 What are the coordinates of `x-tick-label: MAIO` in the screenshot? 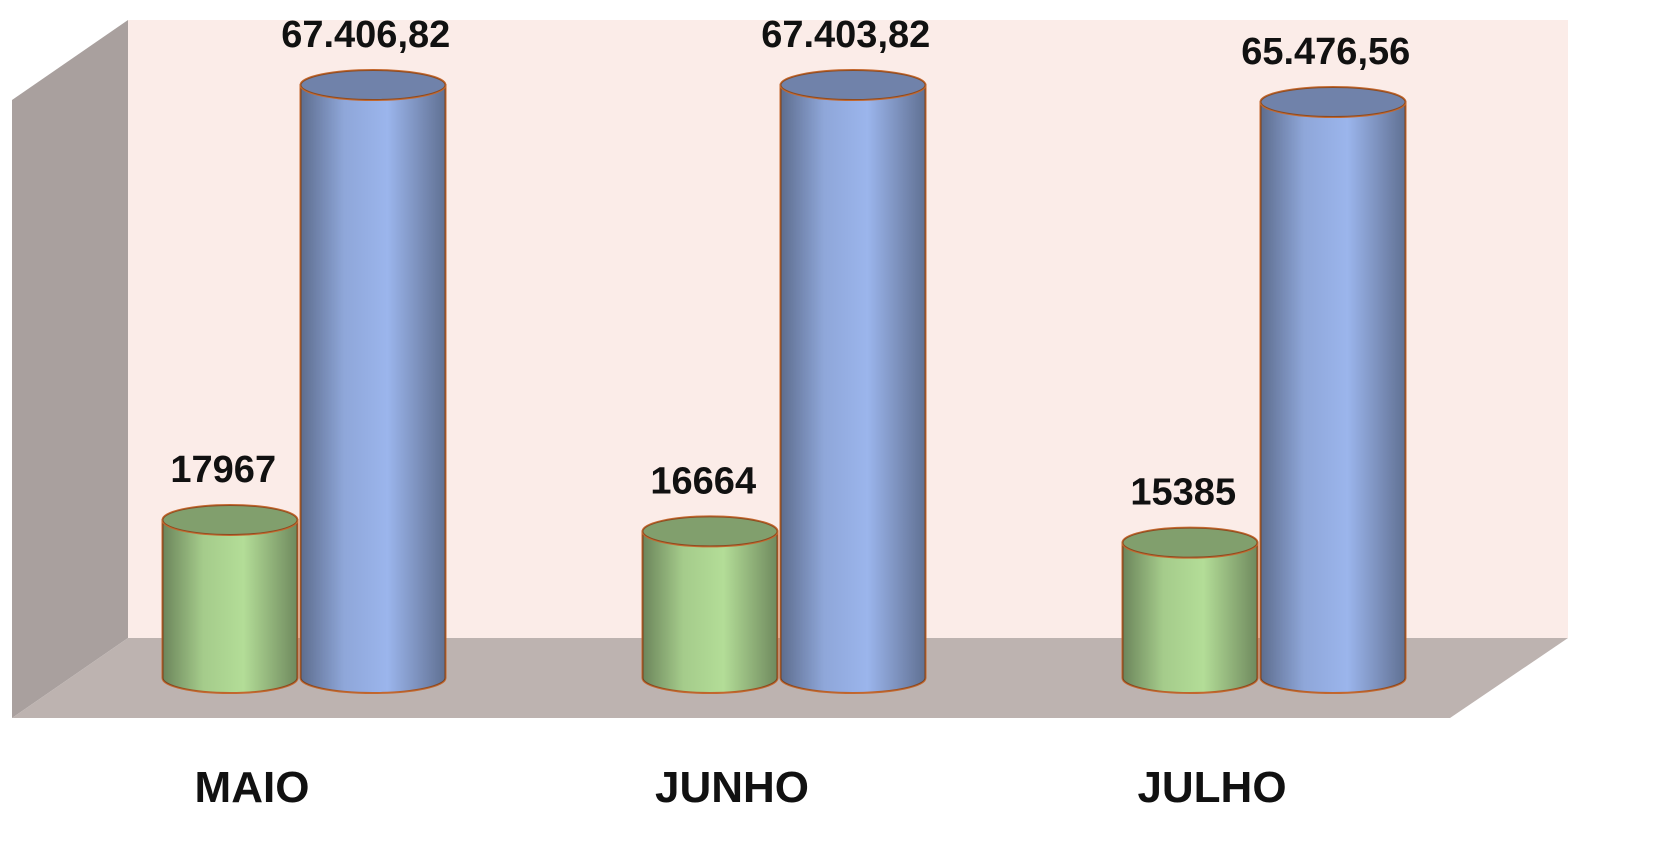 It's located at (252, 787).